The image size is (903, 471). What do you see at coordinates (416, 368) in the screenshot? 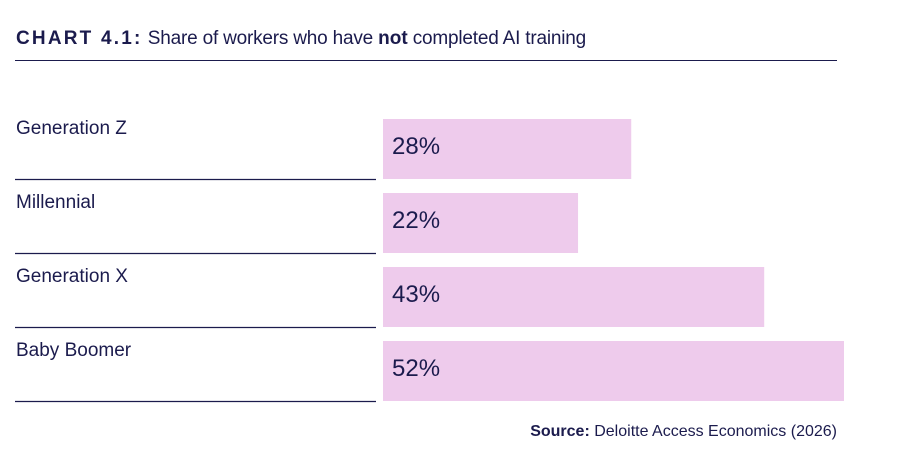
I see `bar-value-label: 52%` at bounding box center [416, 368].